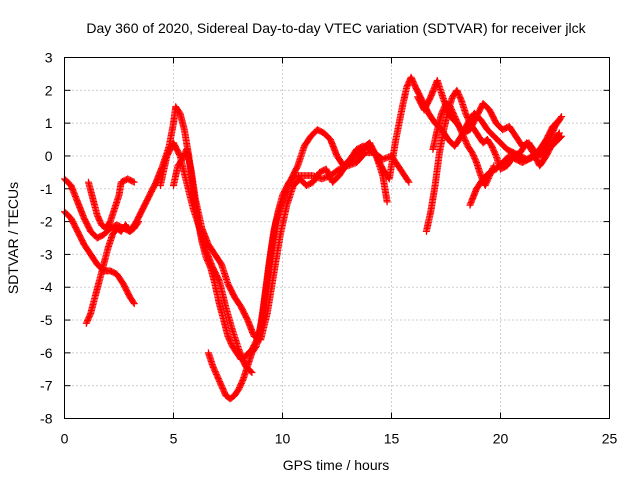 This screenshot has width=640, height=480. What do you see at coordinates (280, 241) in the screenshot?
I see `series-track-g` at bounding box center [280, 241].